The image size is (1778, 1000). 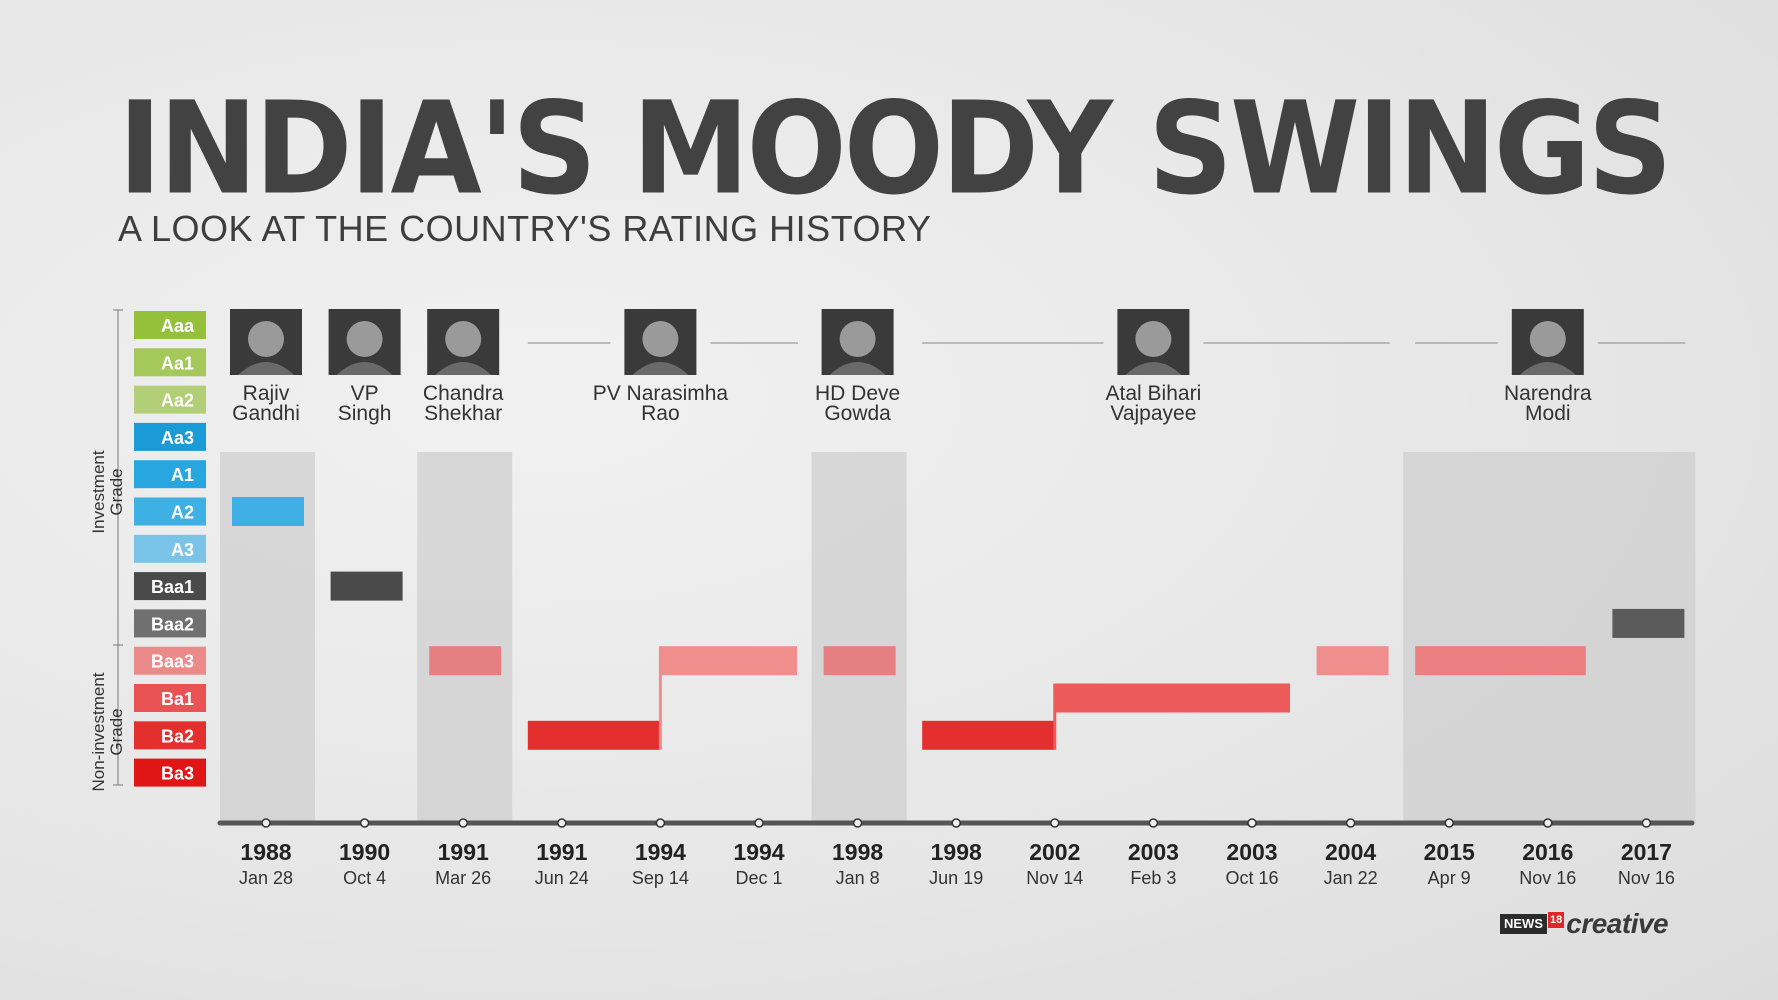 I want to click on rating-scale-label: Baa1, so click(x=172, y=587).